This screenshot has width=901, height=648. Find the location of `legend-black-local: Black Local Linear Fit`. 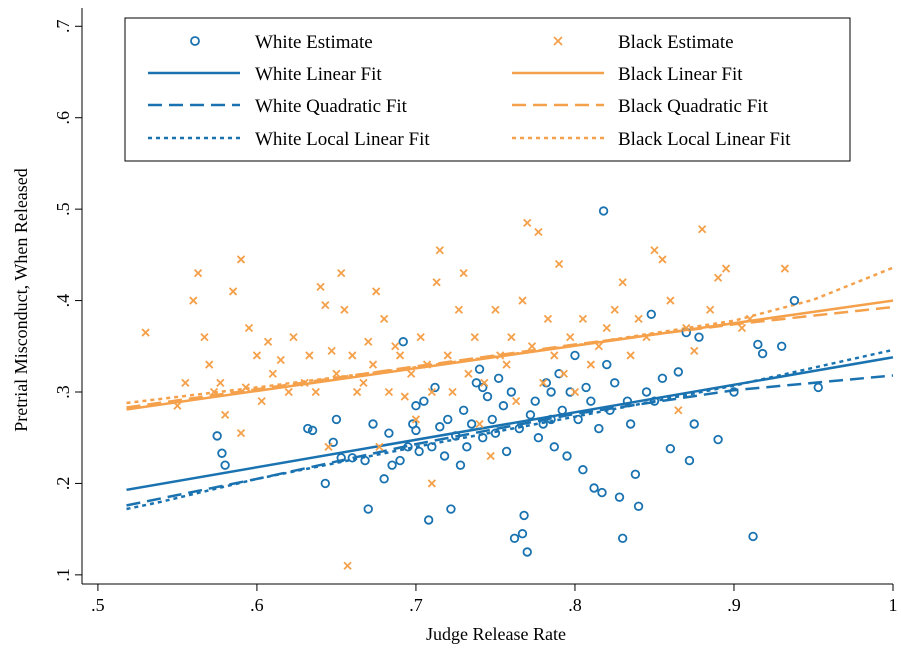

legend-black-local: Black Local Linear Fit is located at coordinates (704, 139).